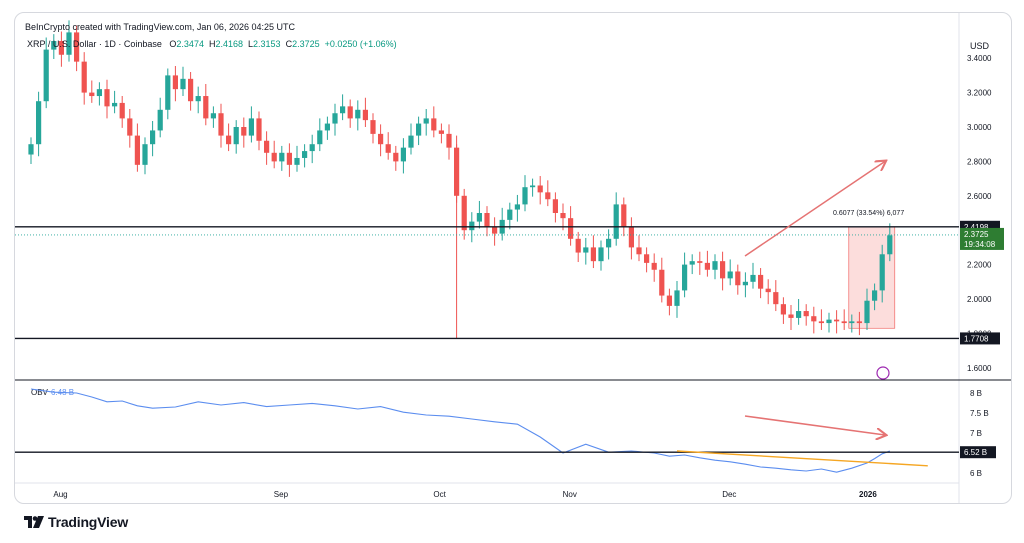 Image resolution: width=1024 pixels, height=543 pixels. I want to click on price-axis-unit: USD, so click(980, 46).